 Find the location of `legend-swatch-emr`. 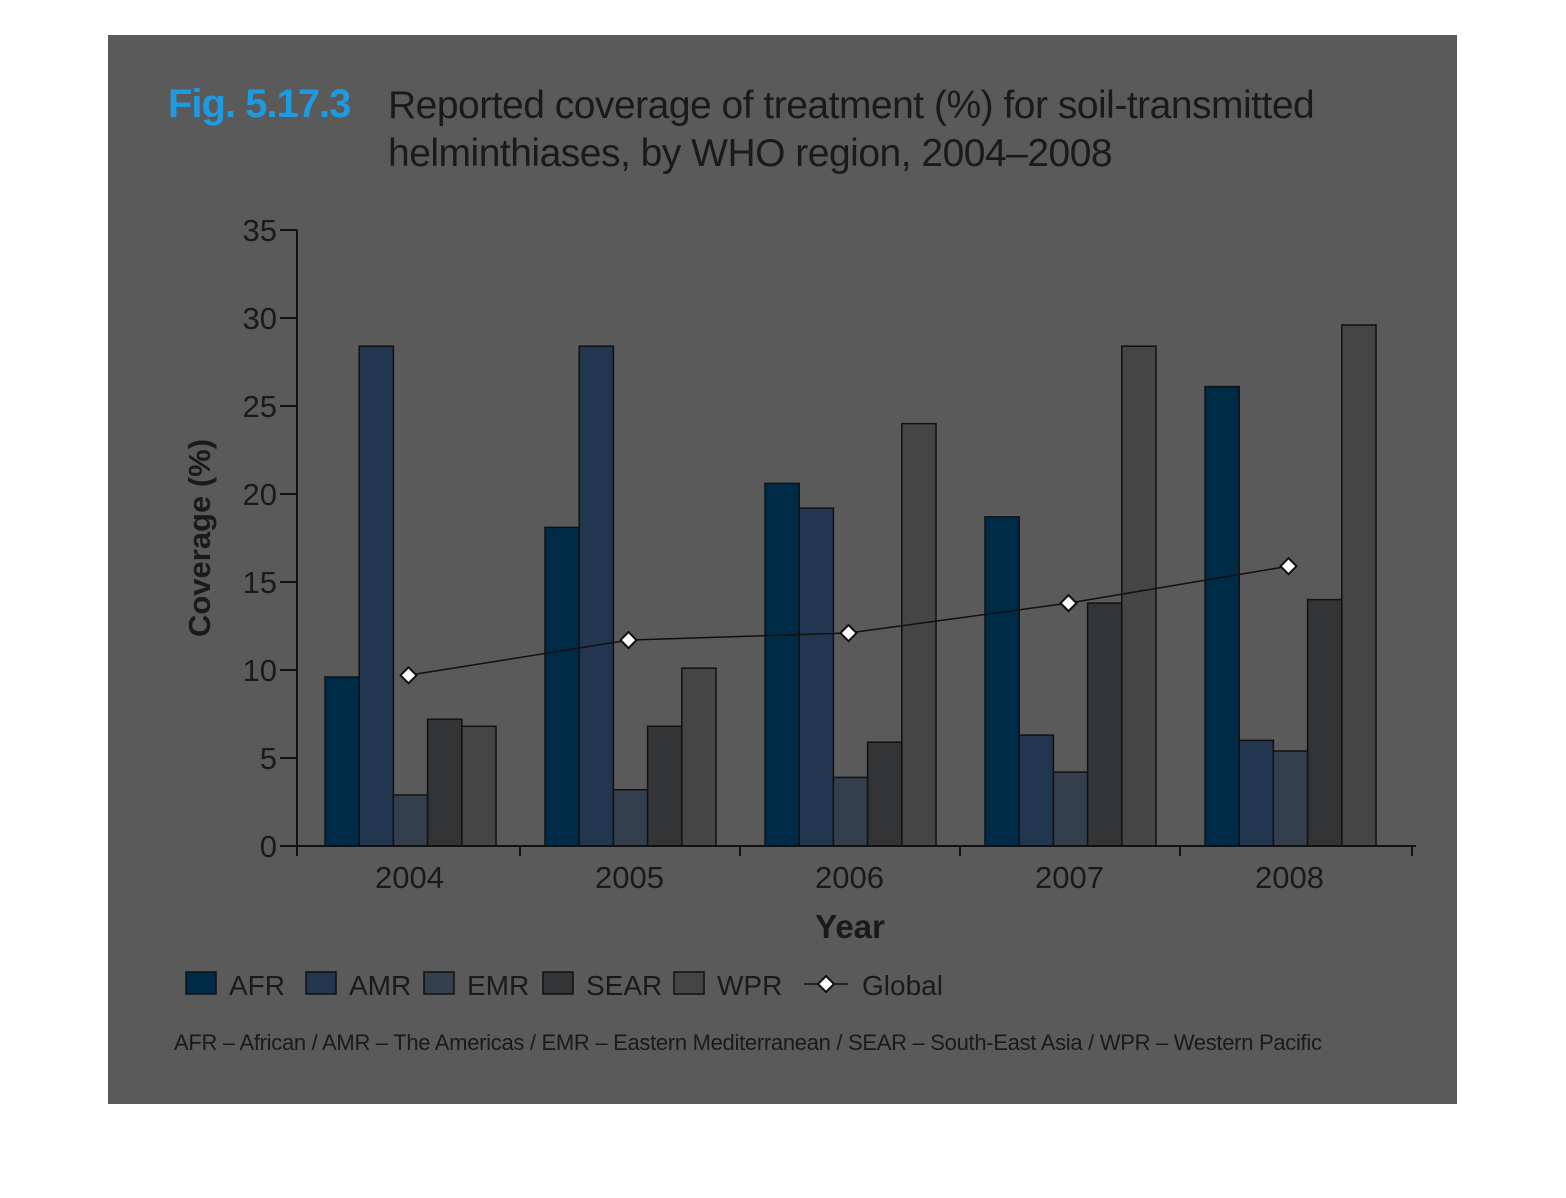

legend-swatch-emr is located at coordinates (439, 983).